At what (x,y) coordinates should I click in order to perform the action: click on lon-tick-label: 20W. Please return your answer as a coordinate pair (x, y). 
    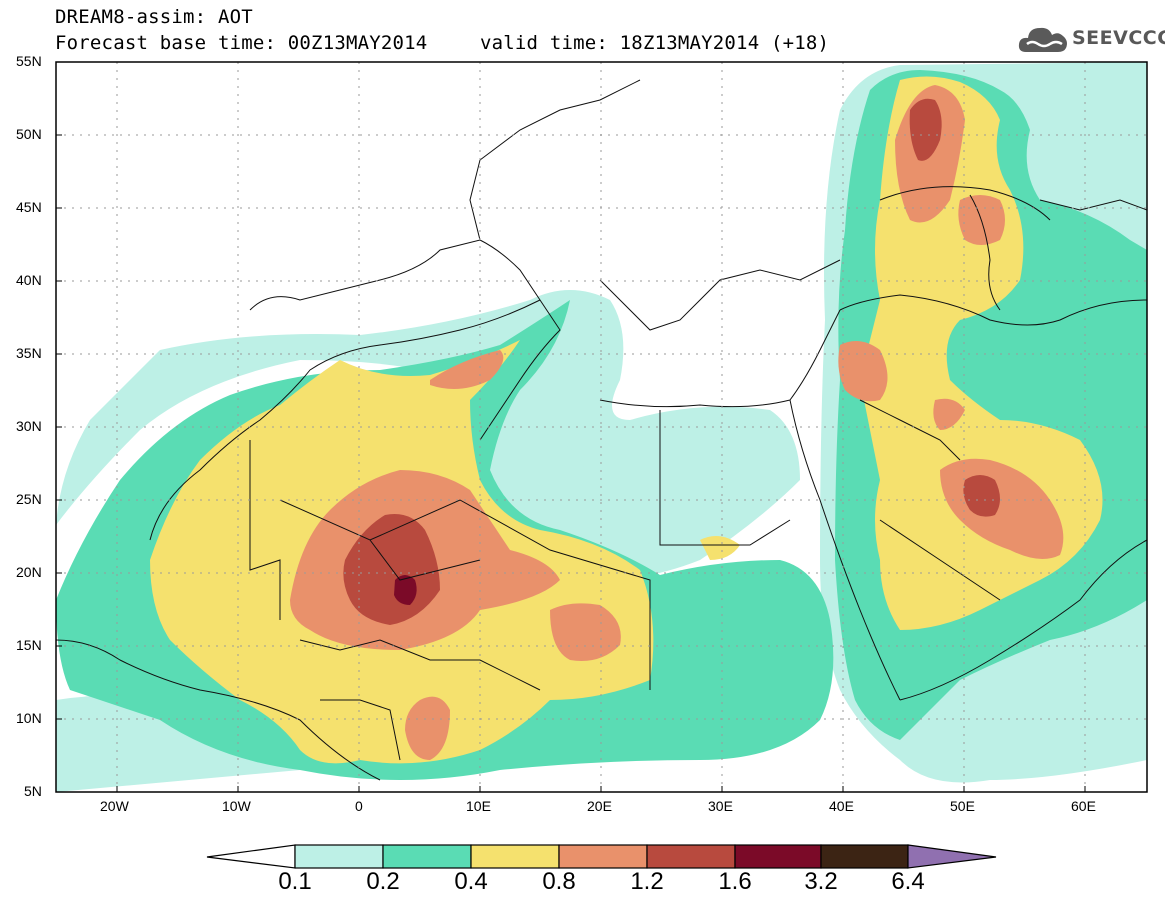
    Looking at the image, I should click on (114, 806).